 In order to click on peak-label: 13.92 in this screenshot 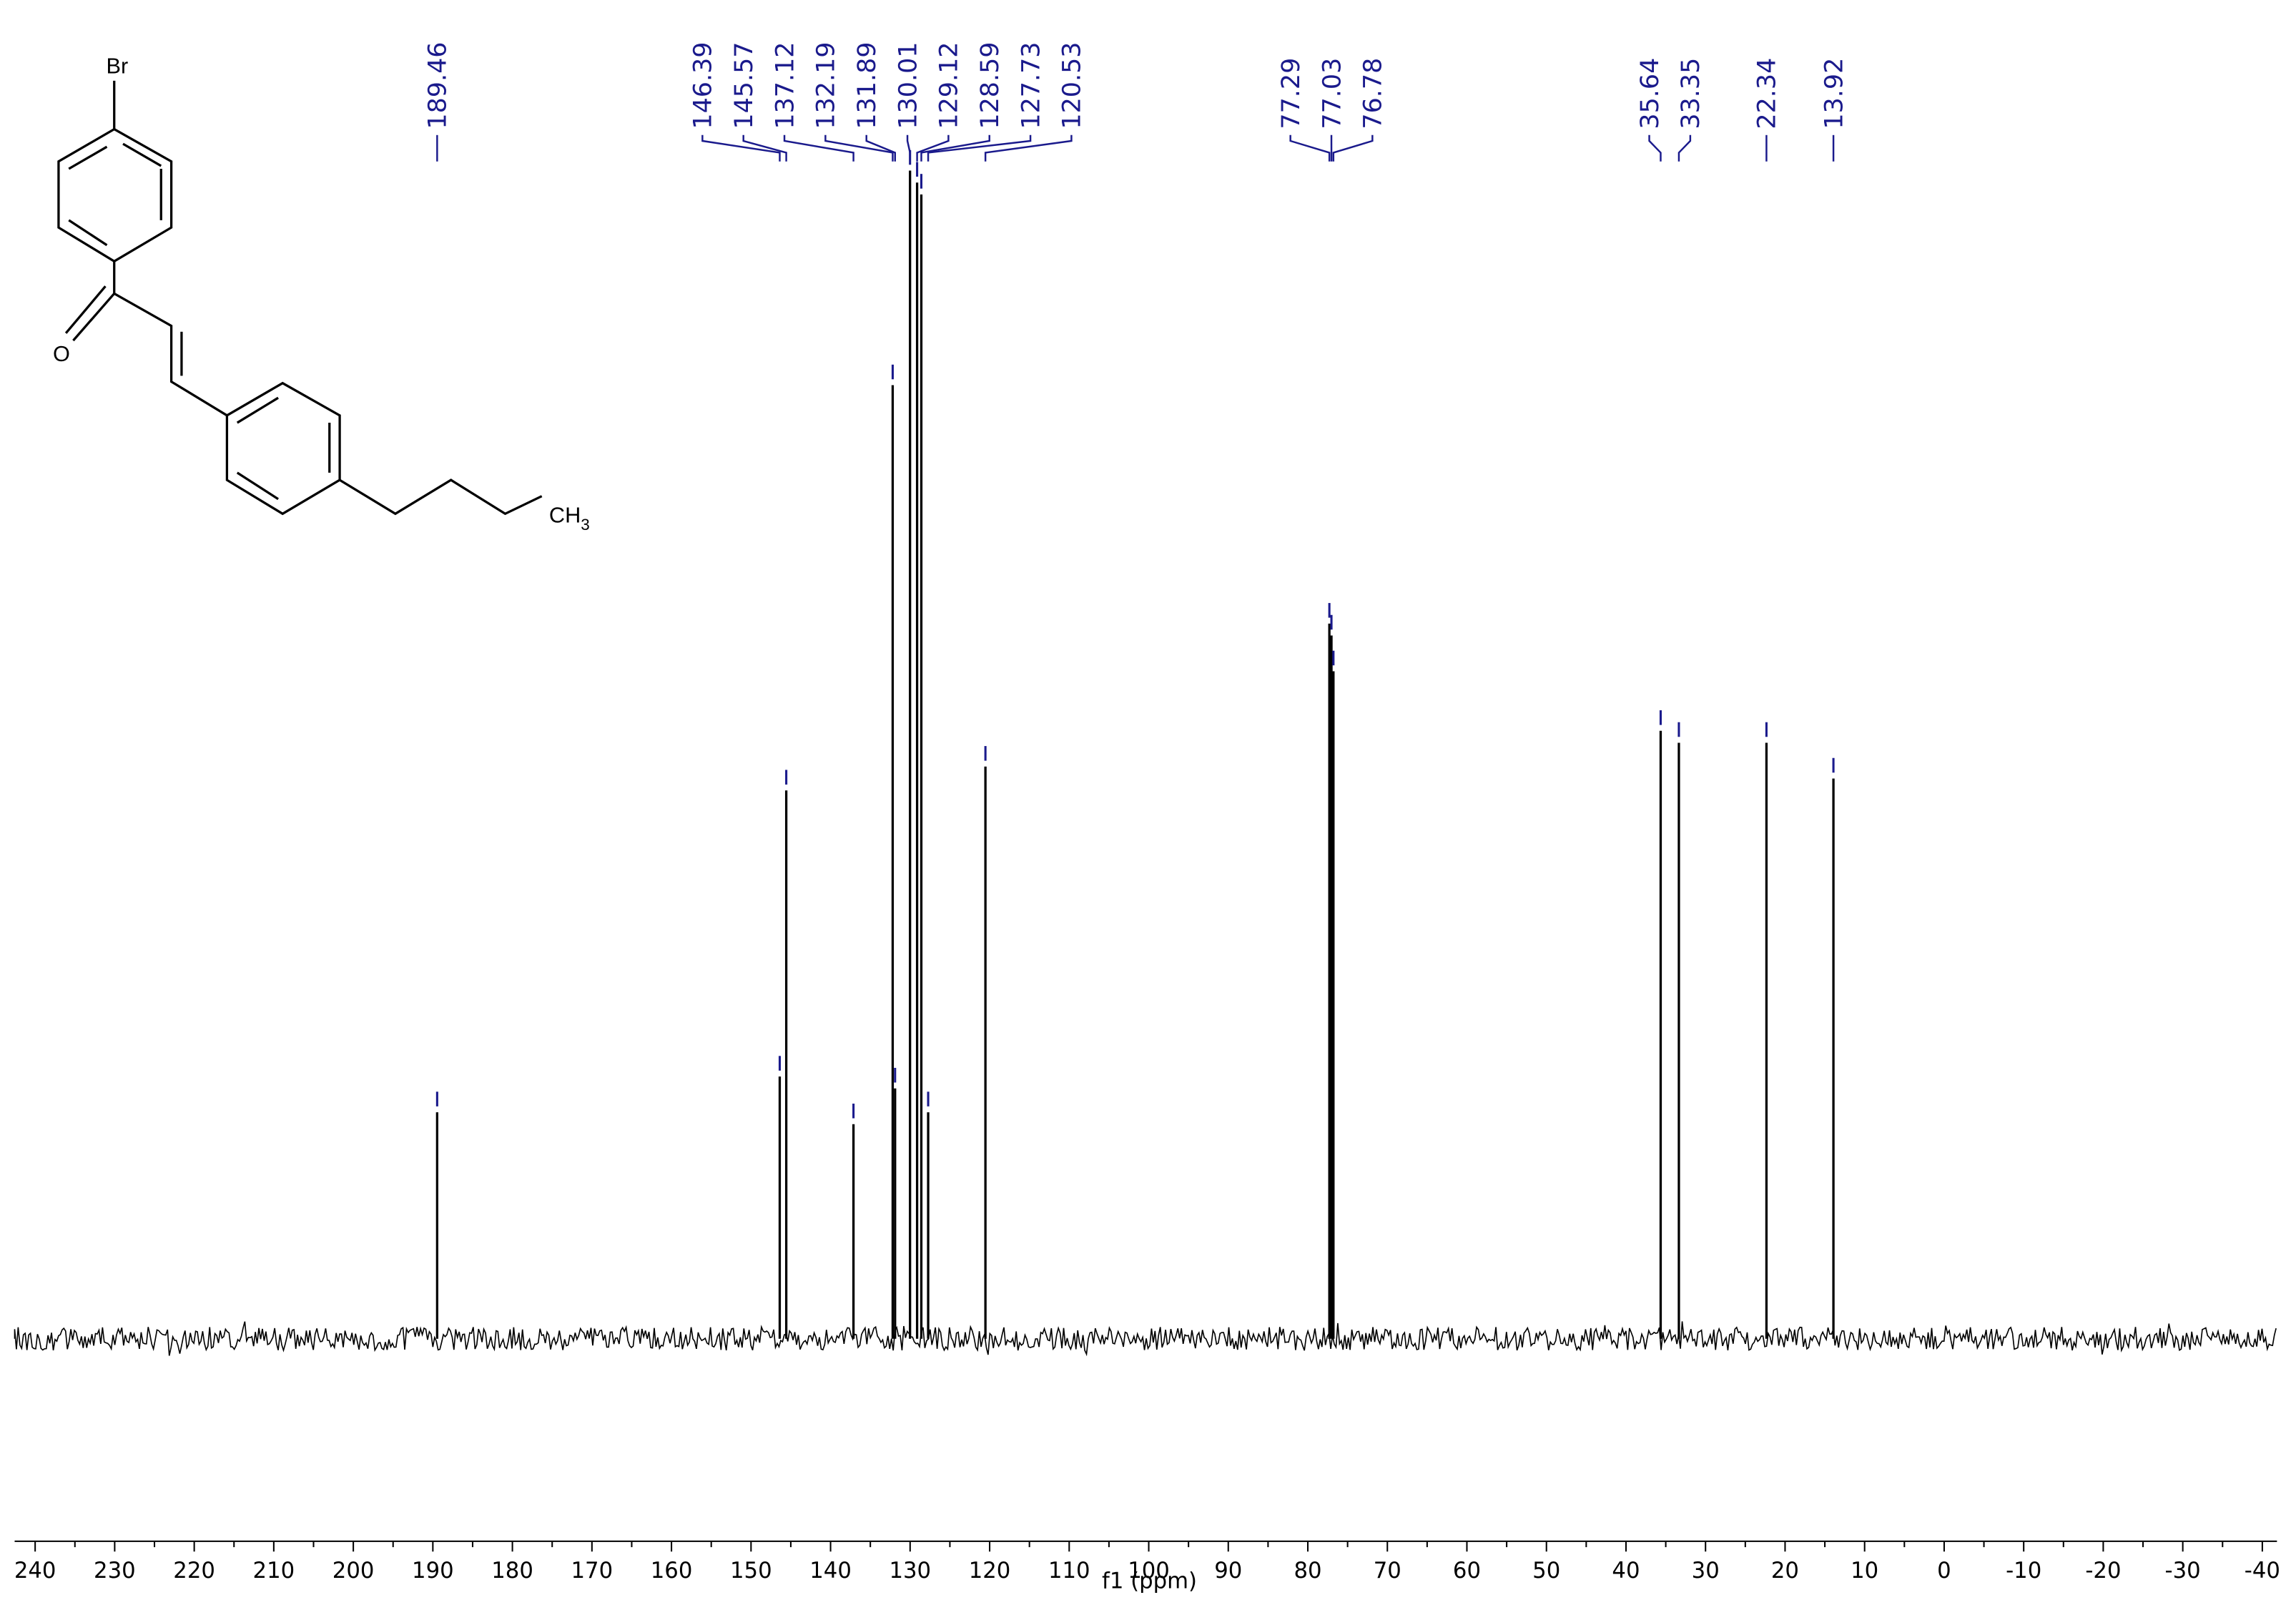, I will do `click(1834, 94)`.